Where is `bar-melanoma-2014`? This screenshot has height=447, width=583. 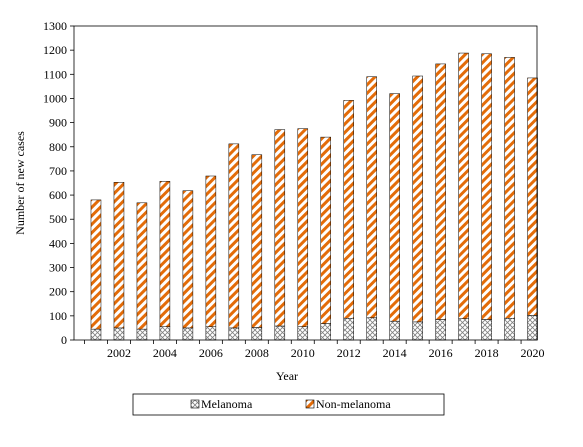
bar-melanoma-2014 is located at coordinates (394, 330).